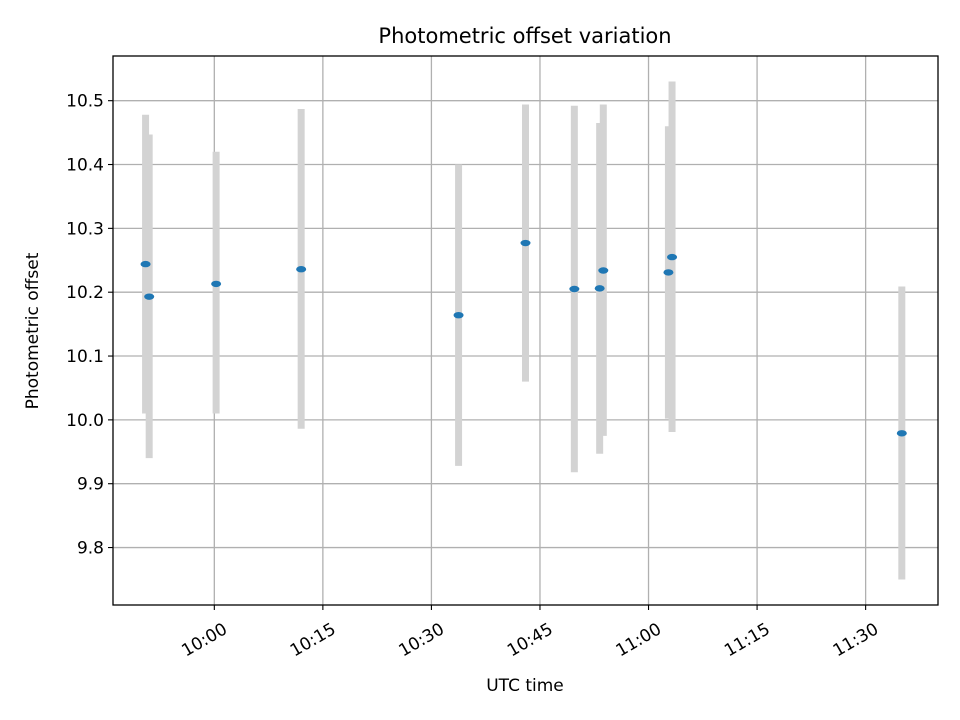 This screenshot has width=960, height=720. I want to click on x-tick-label: 10:00, so click(204, 640).